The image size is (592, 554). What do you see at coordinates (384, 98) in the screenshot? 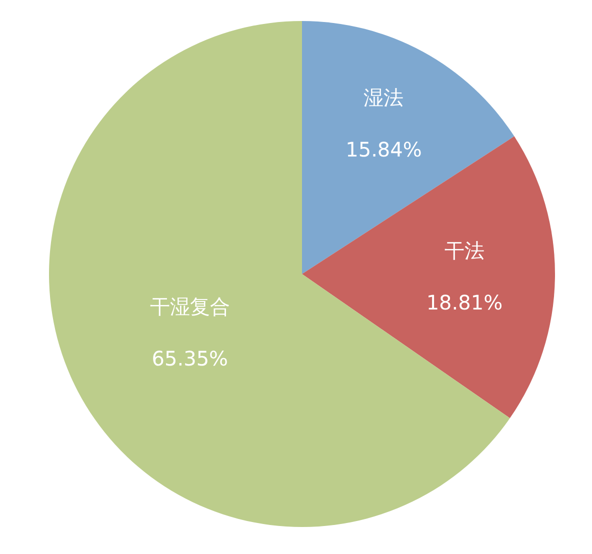
I see `slice-label: 湿法` at bounding box center [384, 98].